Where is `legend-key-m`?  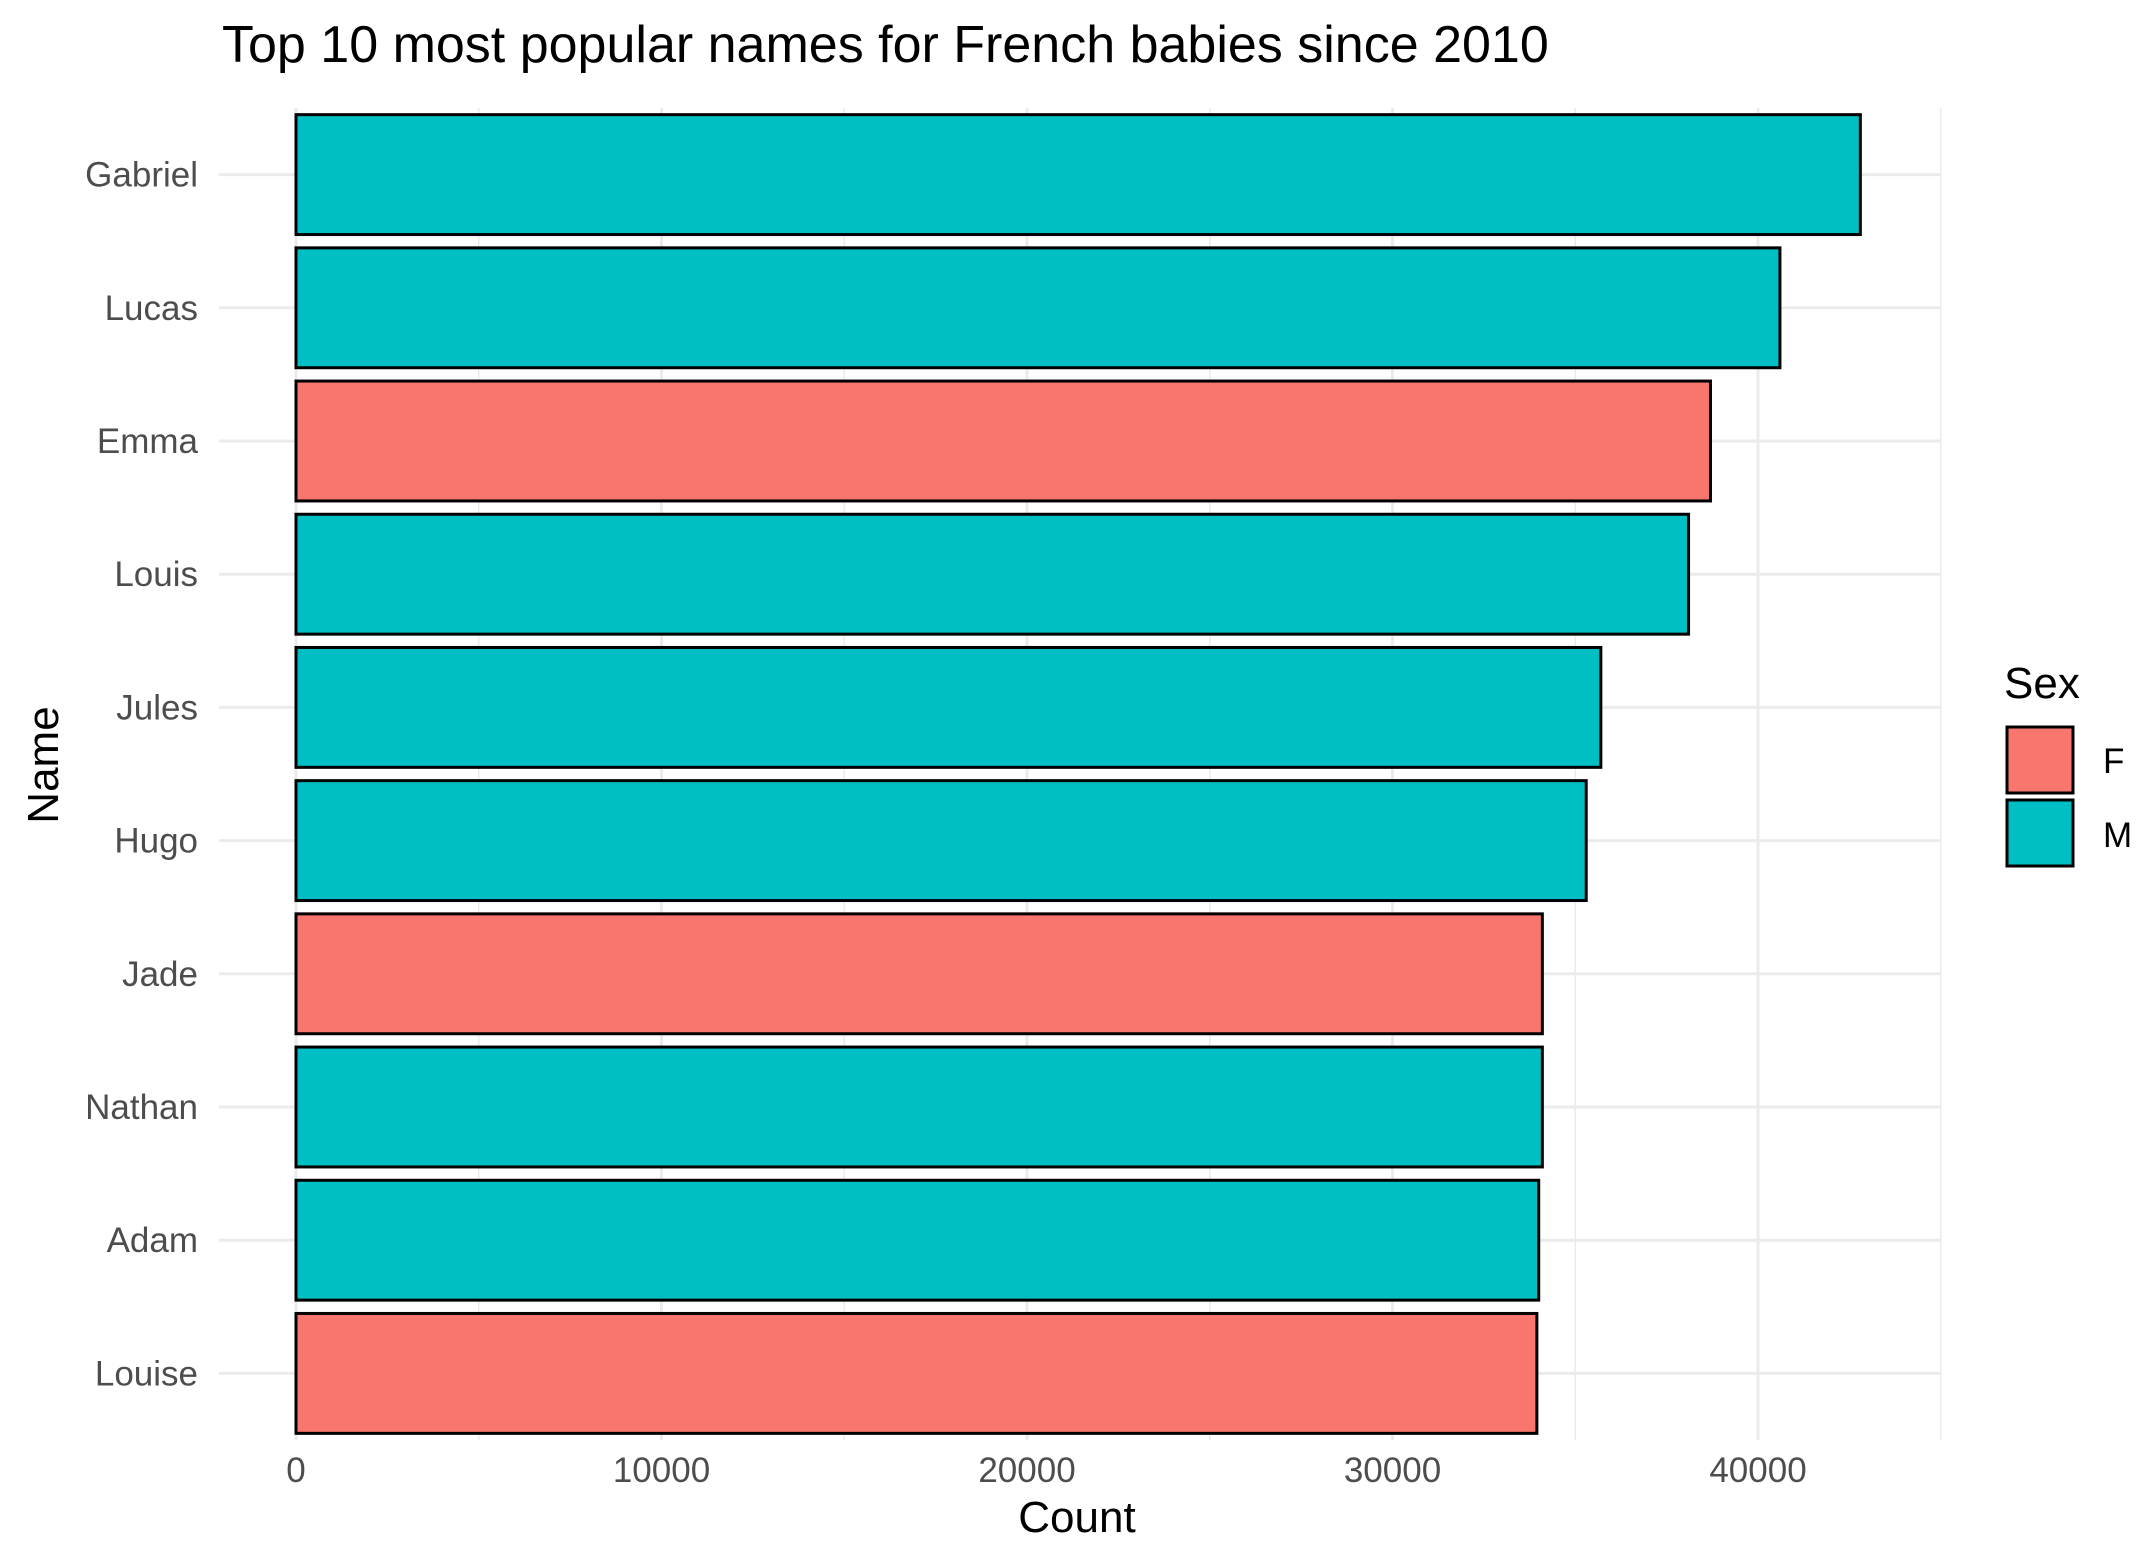
legend-key-m is located at coordinates (2040, 833).